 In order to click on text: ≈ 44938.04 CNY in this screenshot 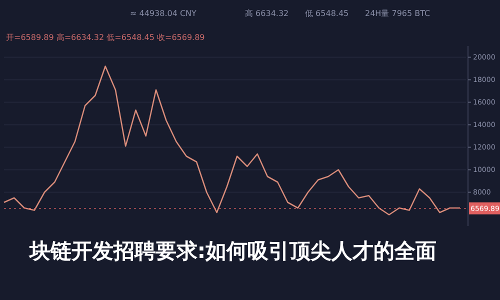, I will do `click(163, 13)`.